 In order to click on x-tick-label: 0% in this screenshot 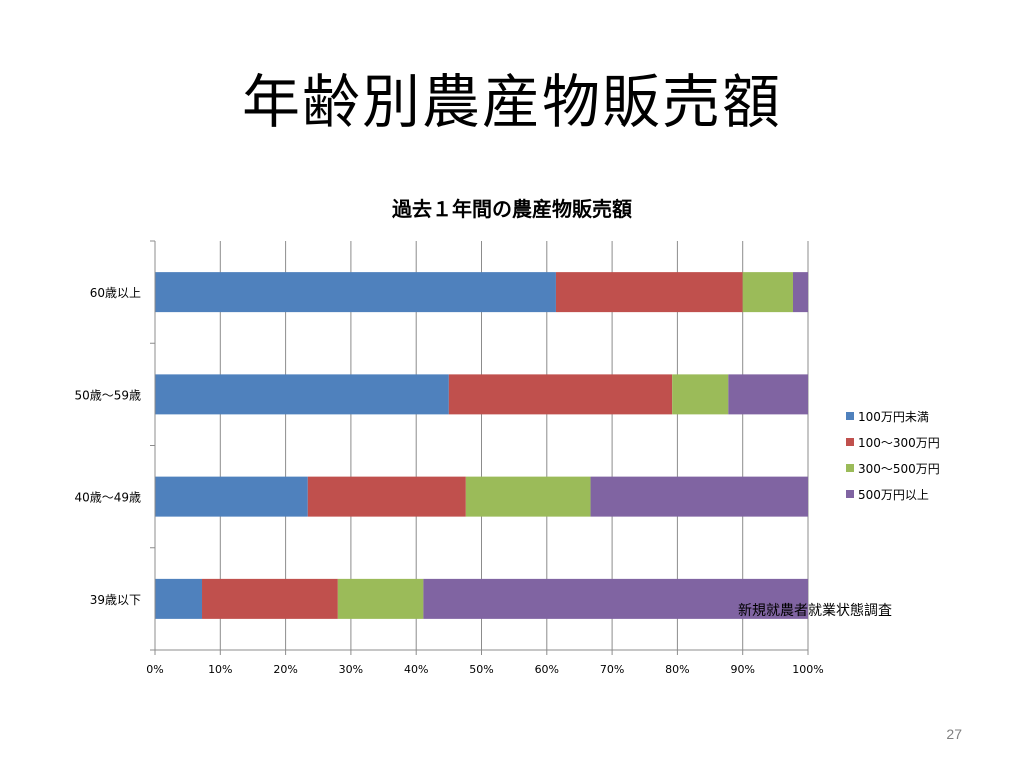, I will do `click(154, 669)`.